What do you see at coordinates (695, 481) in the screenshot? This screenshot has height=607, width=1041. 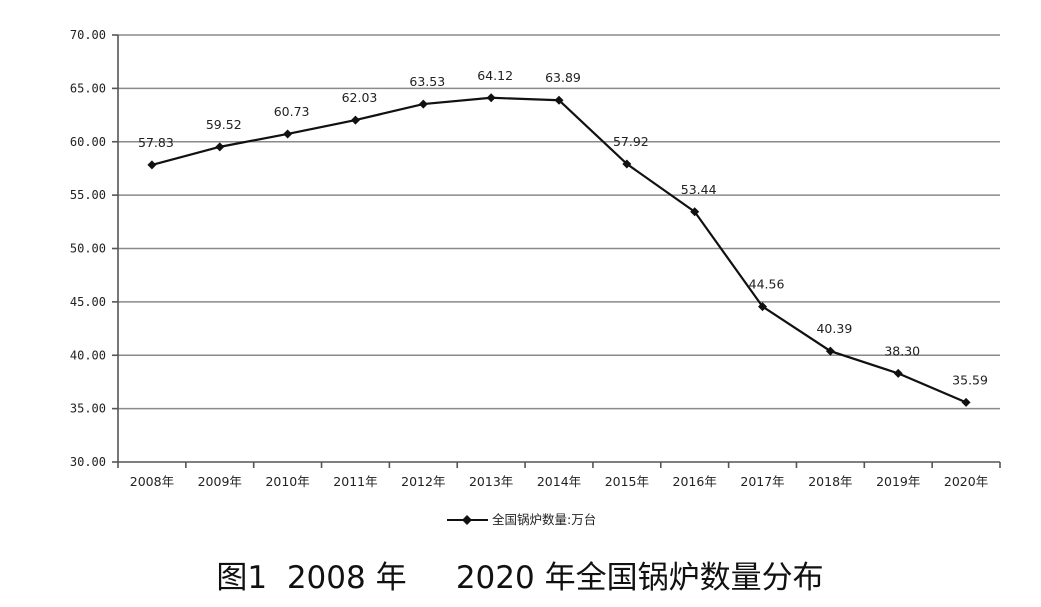 I see `x-tick-label: 2016年` at bounding box center [695, 481].